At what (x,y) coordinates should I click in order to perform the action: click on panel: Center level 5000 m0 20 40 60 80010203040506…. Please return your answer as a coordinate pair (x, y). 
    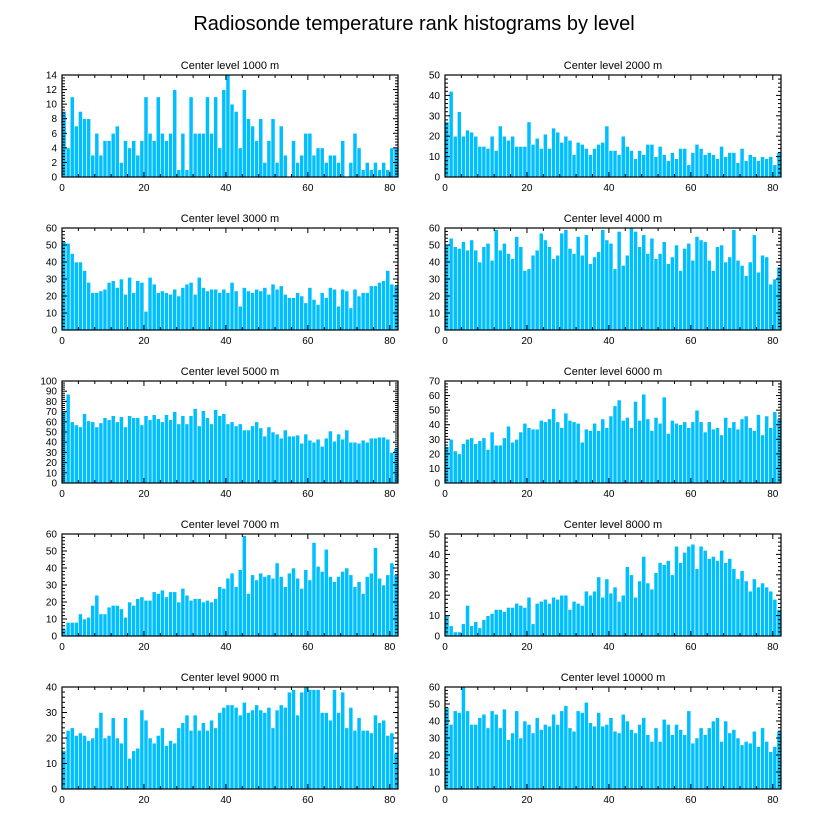
    Looking at the image, I should click on (219, 433).